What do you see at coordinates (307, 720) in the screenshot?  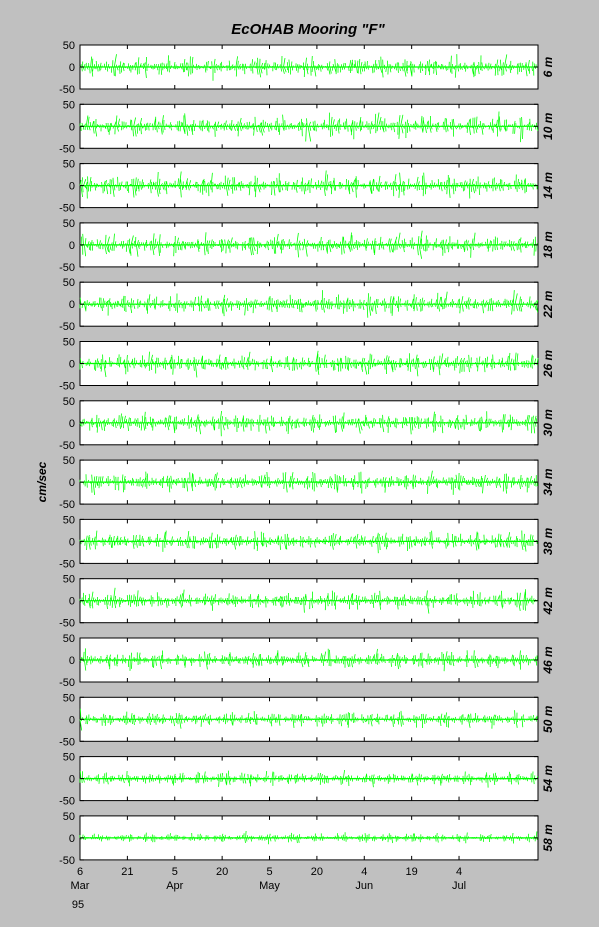 I see `panel-50m: 50 0 -50 50 m` at bounding box center [307, 720].